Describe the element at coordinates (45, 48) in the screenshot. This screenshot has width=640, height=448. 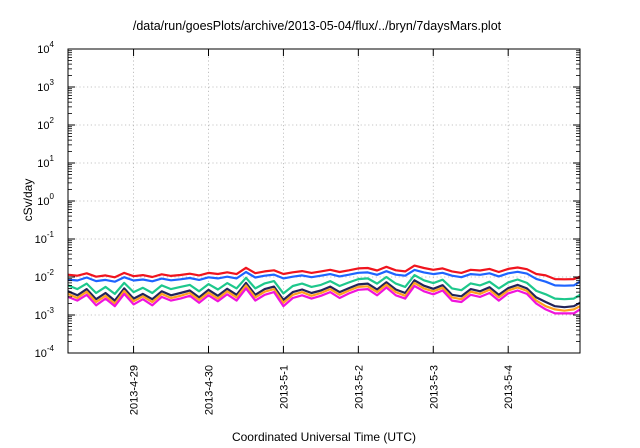
I see `y-tick-label: 10⁴` at that location.